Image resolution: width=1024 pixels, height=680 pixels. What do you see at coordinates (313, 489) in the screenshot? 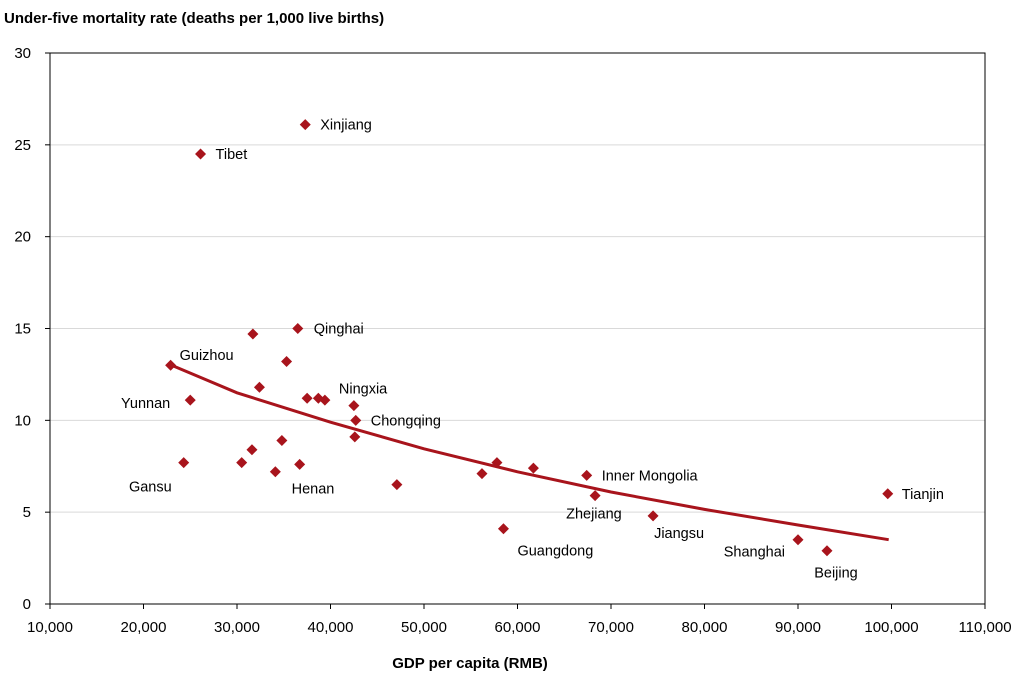
I see `point-label: Henan` at bounding box center [313, 489].